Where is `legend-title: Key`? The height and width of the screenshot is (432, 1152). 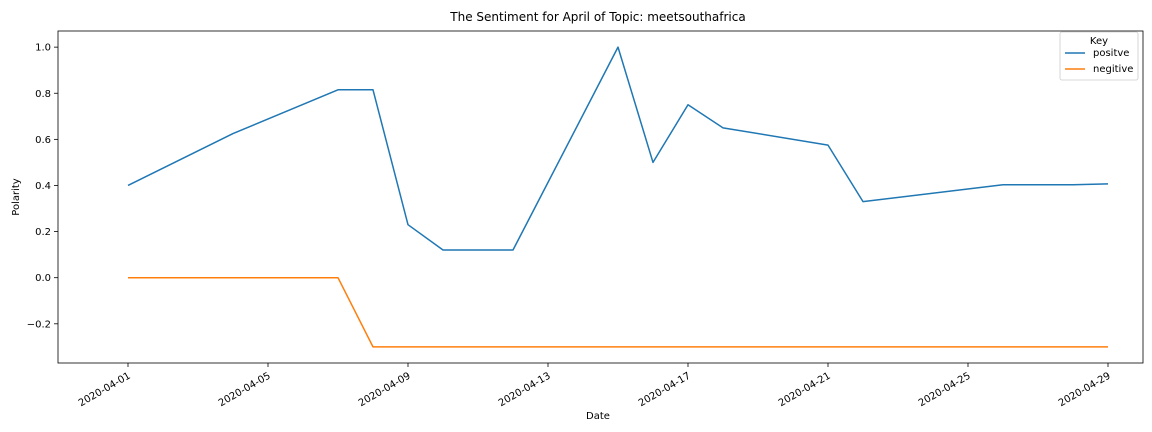
legend-title: Key is located at coordinates (1099, 41).